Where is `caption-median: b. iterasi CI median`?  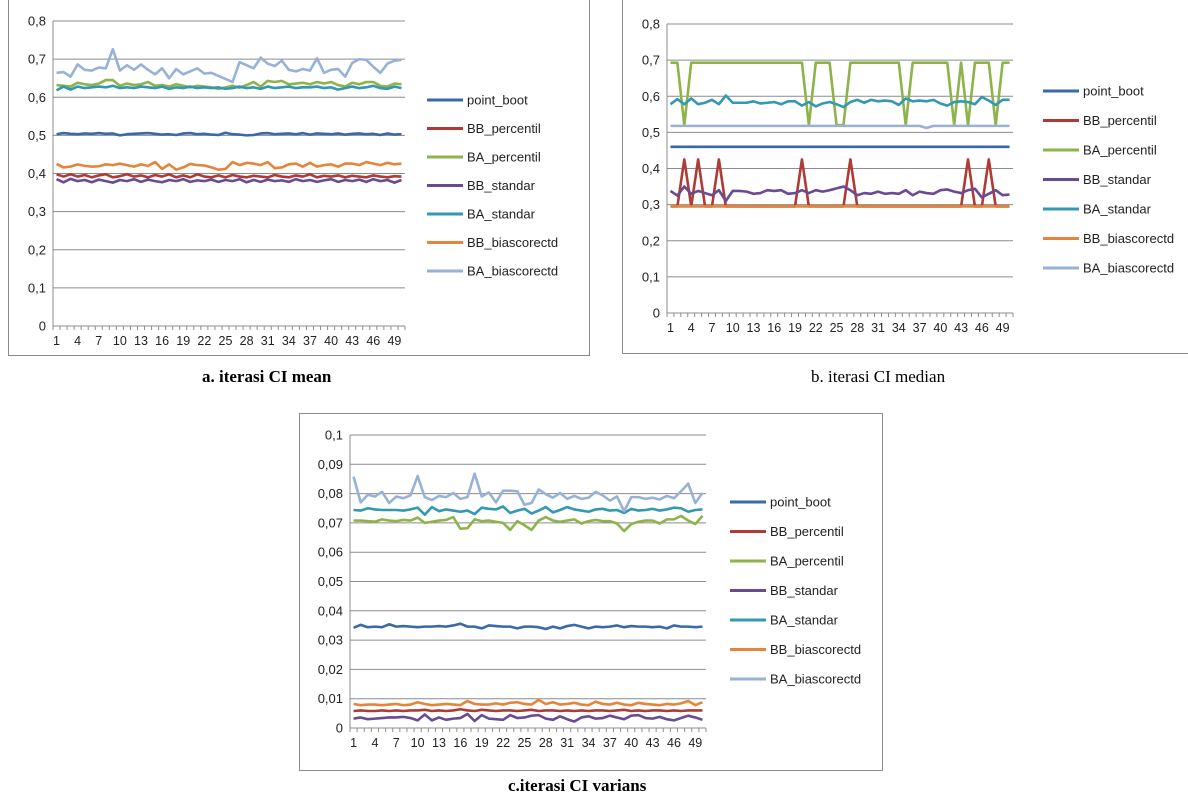 caption-median: b. iterasi CI median is located at coordinates (878, 376).